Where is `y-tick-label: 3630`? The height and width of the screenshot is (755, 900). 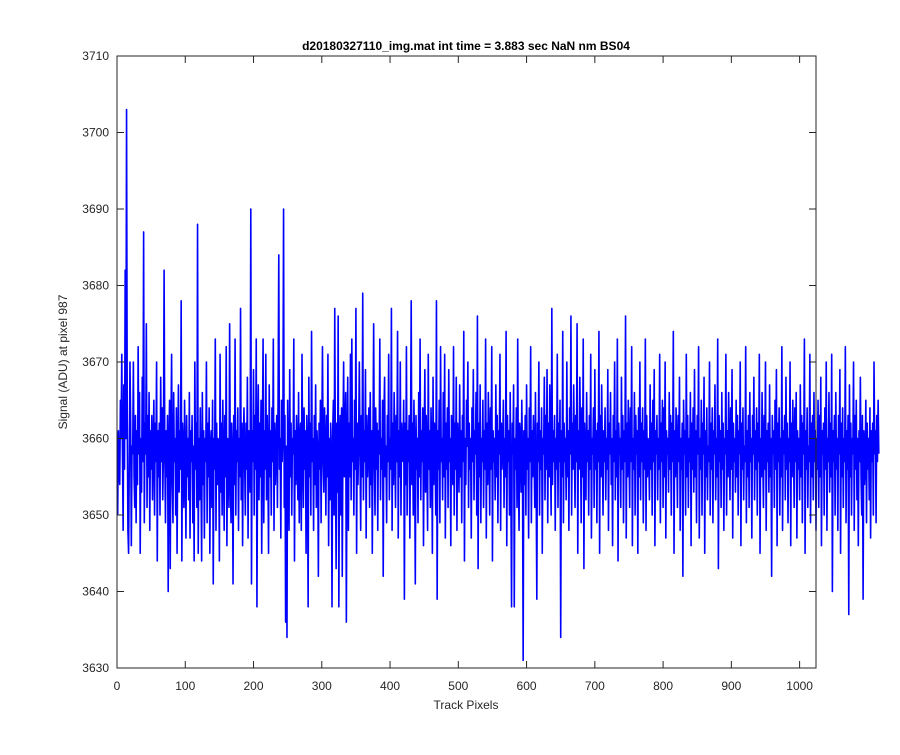
y-tick-label: 3630 is located at coordinates (95, 668).